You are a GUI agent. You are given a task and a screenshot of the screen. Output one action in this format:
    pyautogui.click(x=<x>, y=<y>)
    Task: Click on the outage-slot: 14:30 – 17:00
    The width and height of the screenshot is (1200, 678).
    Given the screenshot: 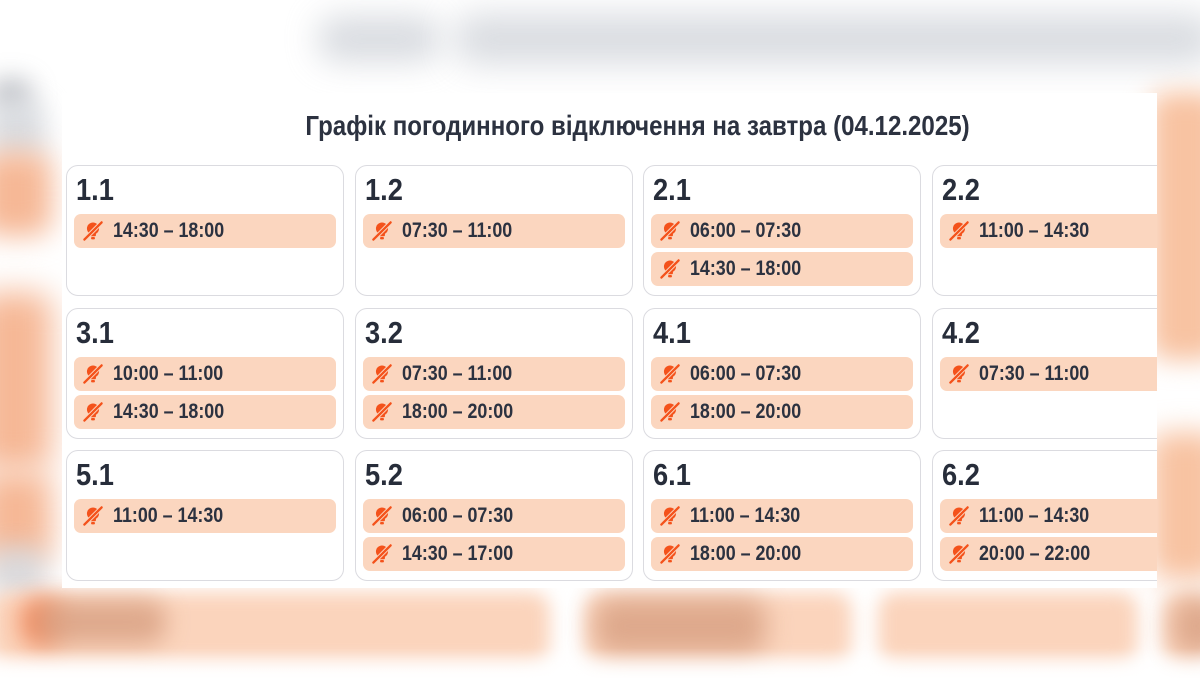 What is the action you would take?
    pyautogui.click(x=493, y=554)
    